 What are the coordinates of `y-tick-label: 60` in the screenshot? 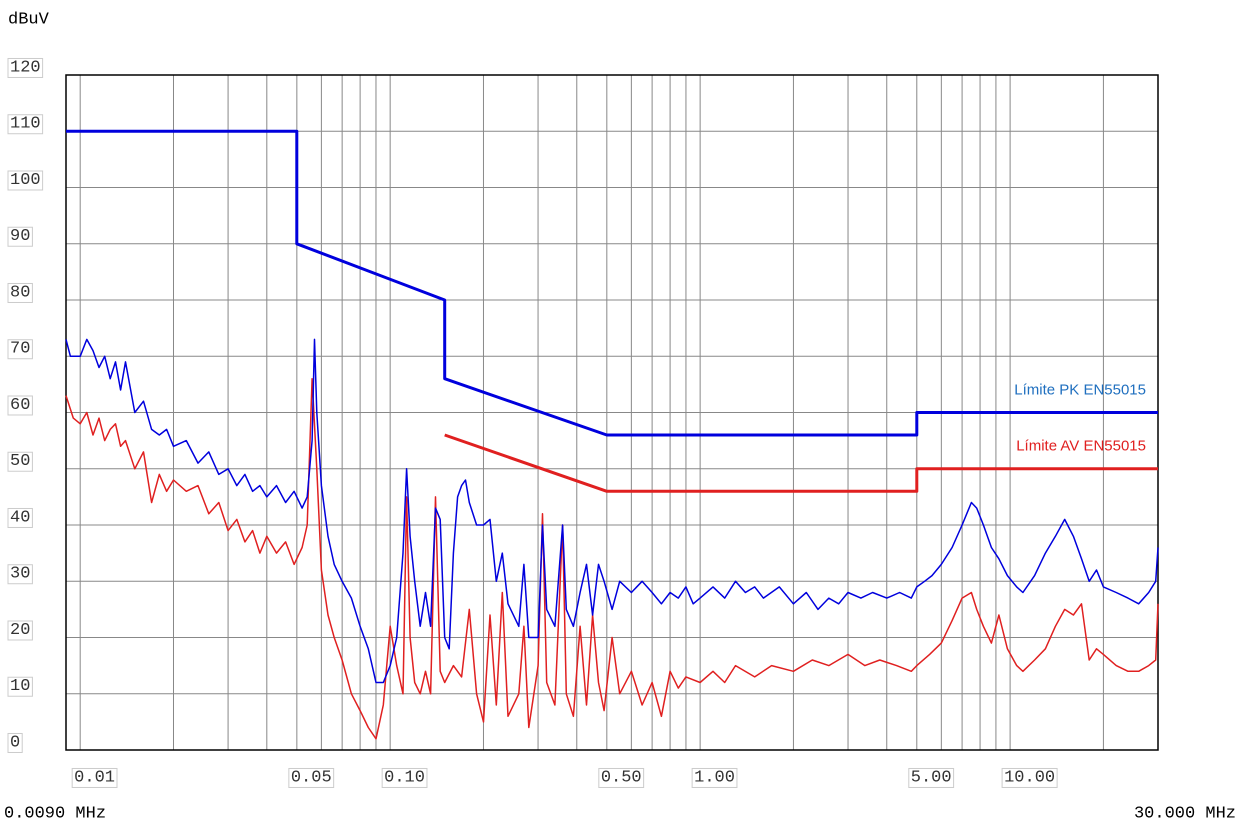 It's located at (20, 405).